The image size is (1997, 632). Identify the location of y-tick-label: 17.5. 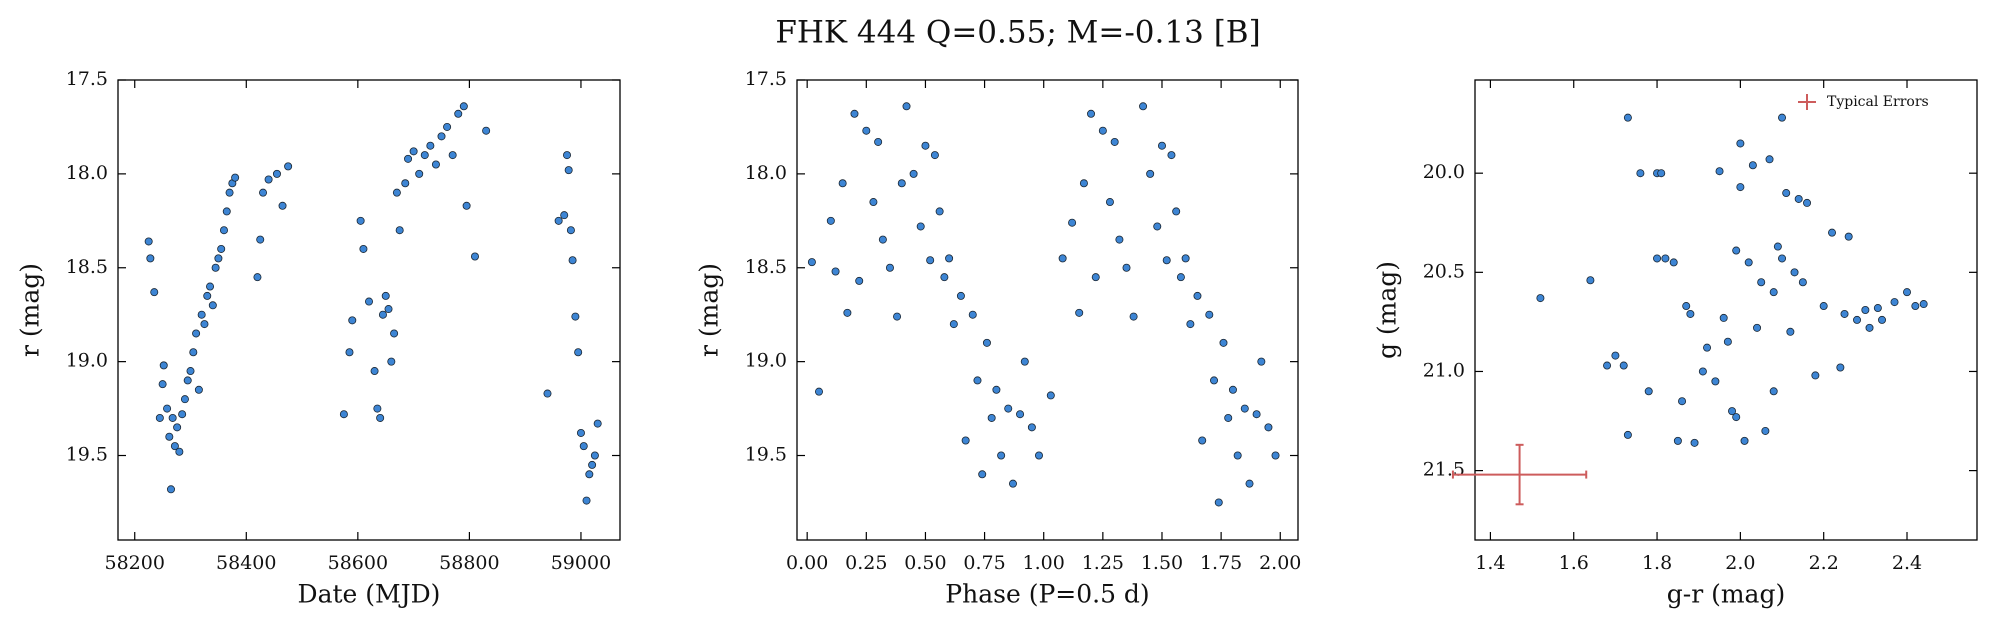
(766, 79).